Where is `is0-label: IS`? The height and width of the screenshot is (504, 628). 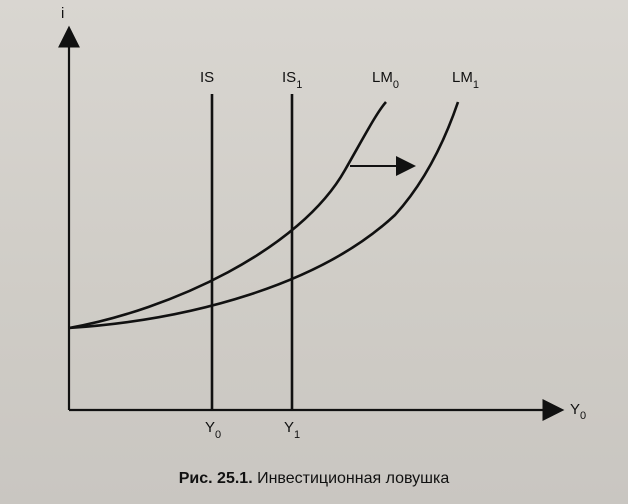
is0-label: IS is located at coordinates (207, 77).